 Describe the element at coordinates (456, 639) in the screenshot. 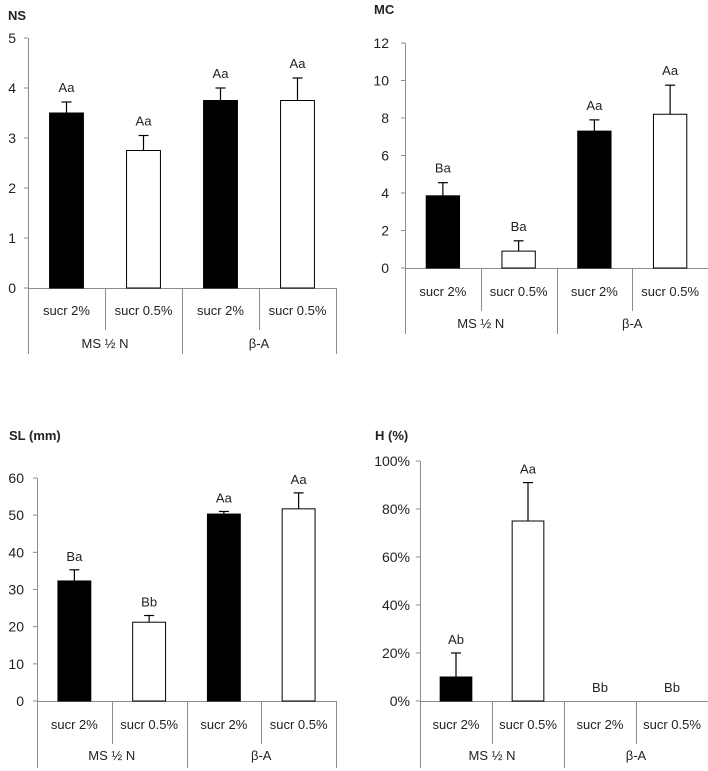

I see `significance-label: Ab` at that location.